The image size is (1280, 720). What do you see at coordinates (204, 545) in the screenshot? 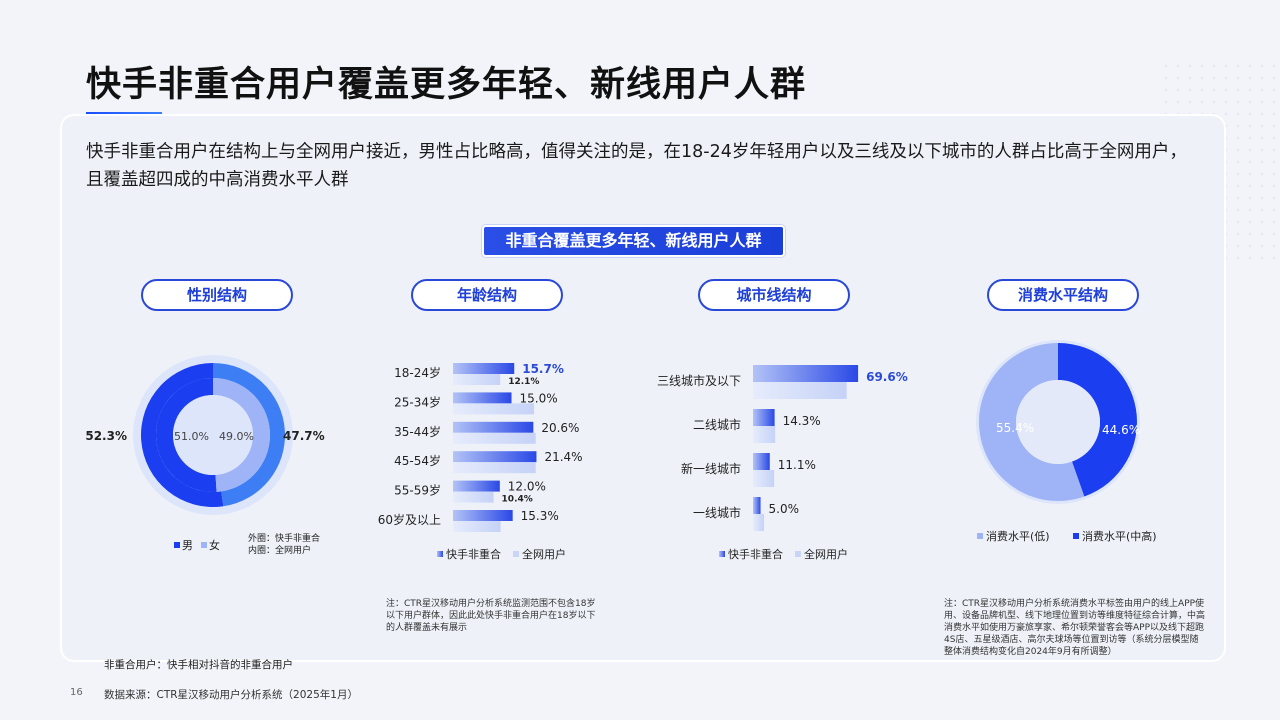
I see `gender-legend-swatch-female` at bounding box center [204, 545].